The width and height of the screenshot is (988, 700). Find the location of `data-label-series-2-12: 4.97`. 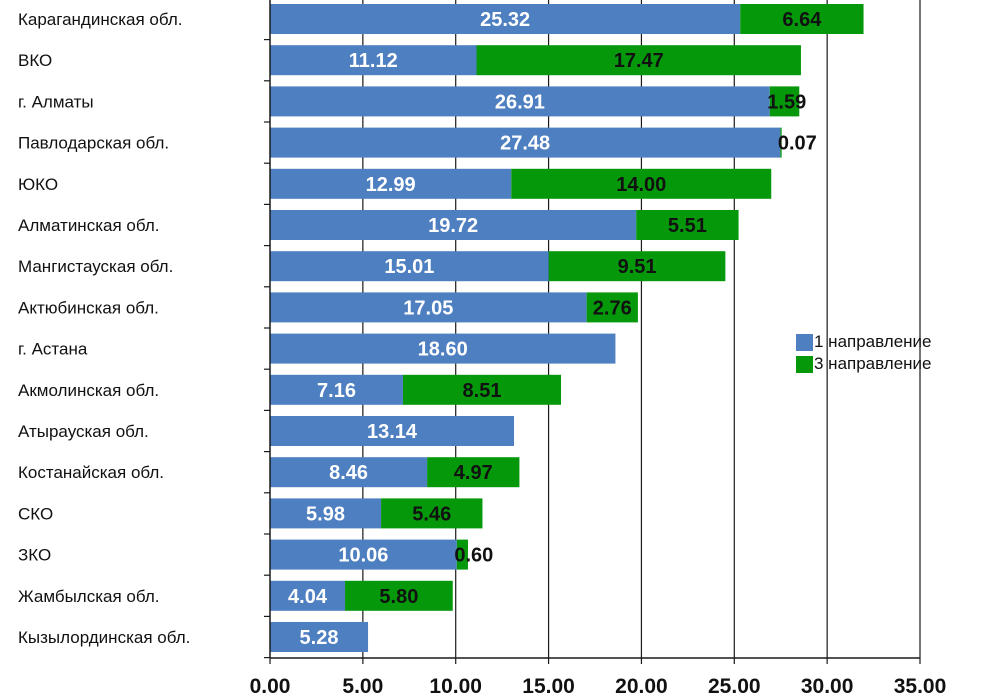

data-label-series-2-12: 4.97 is located at coordinates (473, 473).